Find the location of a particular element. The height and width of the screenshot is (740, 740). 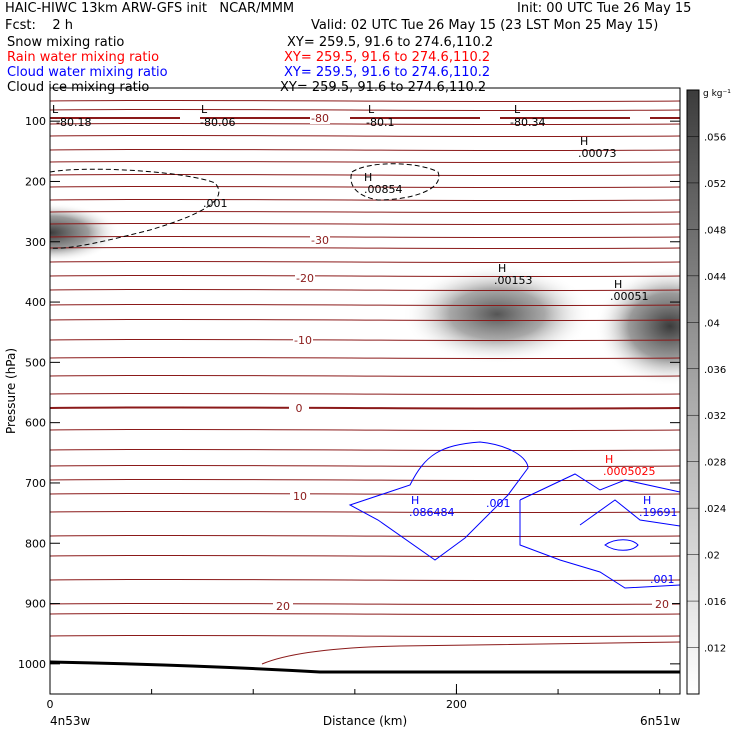

field-xy-rain: XY= 259.5, 91.6 to 274.6,110.2 is located at coordinates (387, 57).